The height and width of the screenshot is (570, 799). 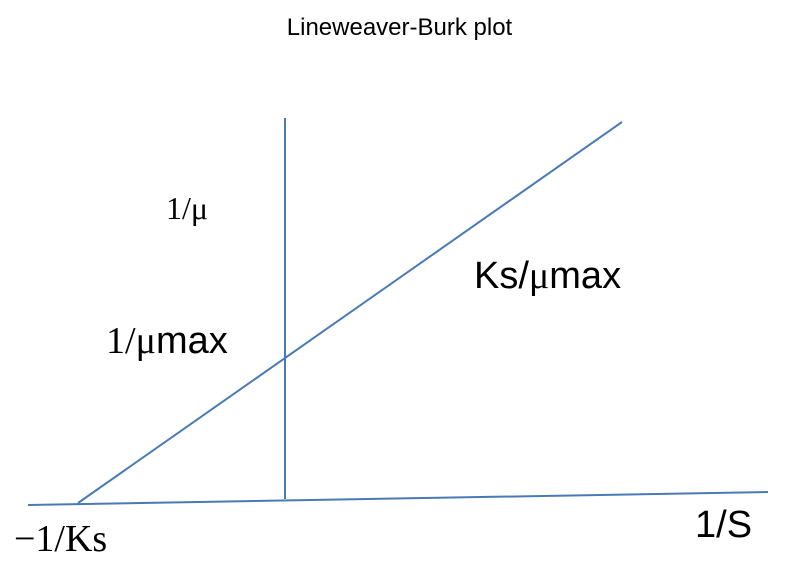 I want to click on slope-label: Ks/μmax, so click(x=547, y=276).